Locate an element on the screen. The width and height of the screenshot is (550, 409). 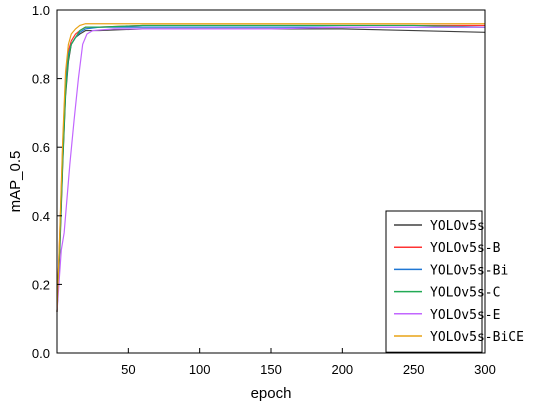
y-tick-label: 0.2 is located at coordinates (41, 284).